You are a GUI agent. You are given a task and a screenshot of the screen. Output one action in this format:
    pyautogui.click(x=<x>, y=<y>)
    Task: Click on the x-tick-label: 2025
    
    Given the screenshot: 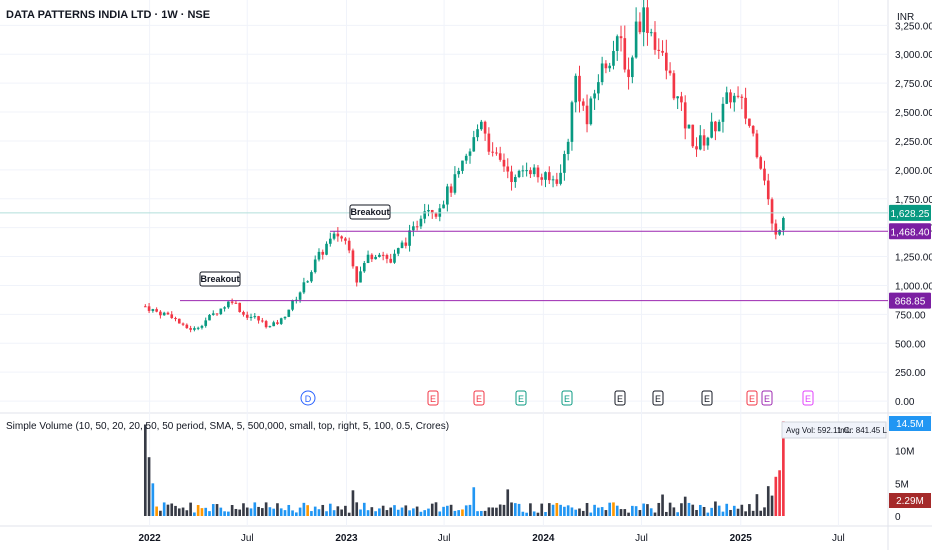 What is the action you would take?
    pyautogui.click(x=741, y=538)
    